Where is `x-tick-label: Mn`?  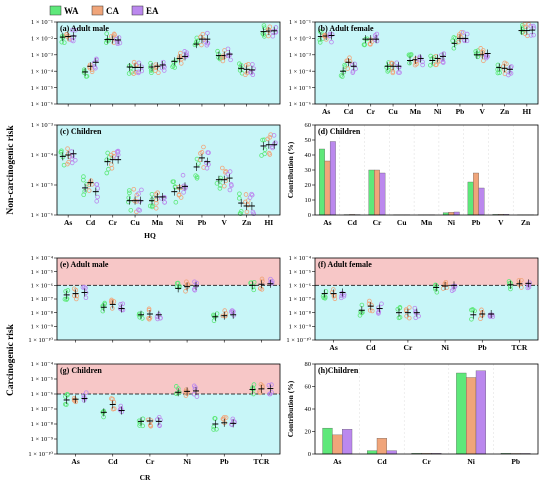
x-tick-label: Mn is located at coordinates (416, 111).